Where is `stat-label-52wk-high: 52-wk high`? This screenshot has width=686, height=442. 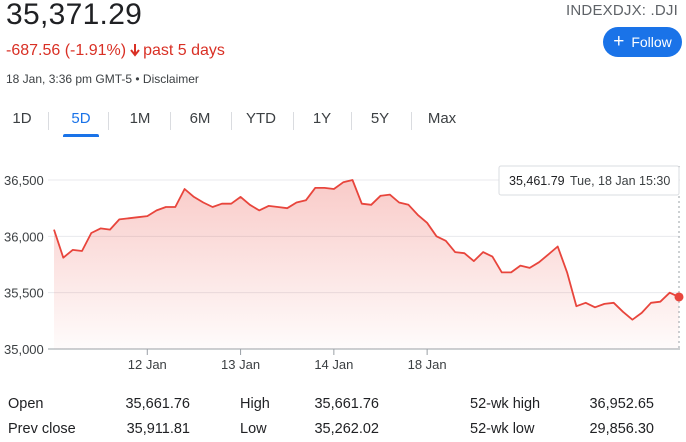
stat-label-52wk-high: 52-wk high is located at coordinates (505, 404).